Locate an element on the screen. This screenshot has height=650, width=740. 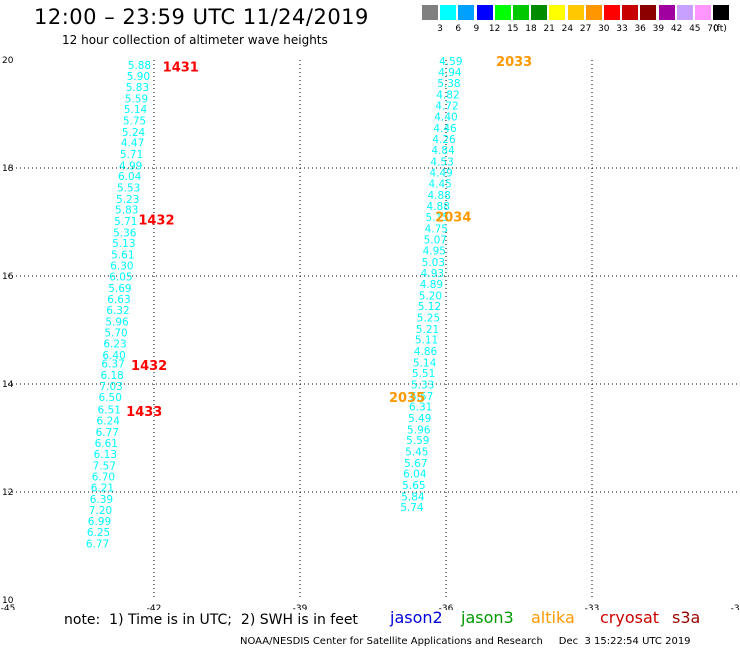
wave-height-value: 5.24 is located at coordinates (134, 133).